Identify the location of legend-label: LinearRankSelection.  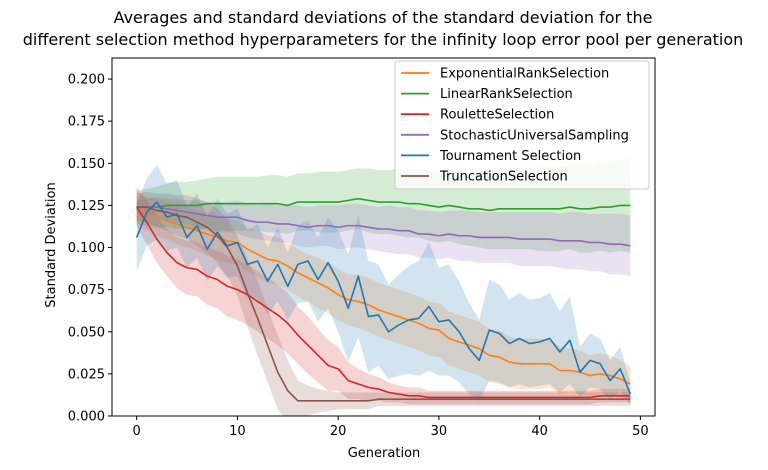
(506, 94).